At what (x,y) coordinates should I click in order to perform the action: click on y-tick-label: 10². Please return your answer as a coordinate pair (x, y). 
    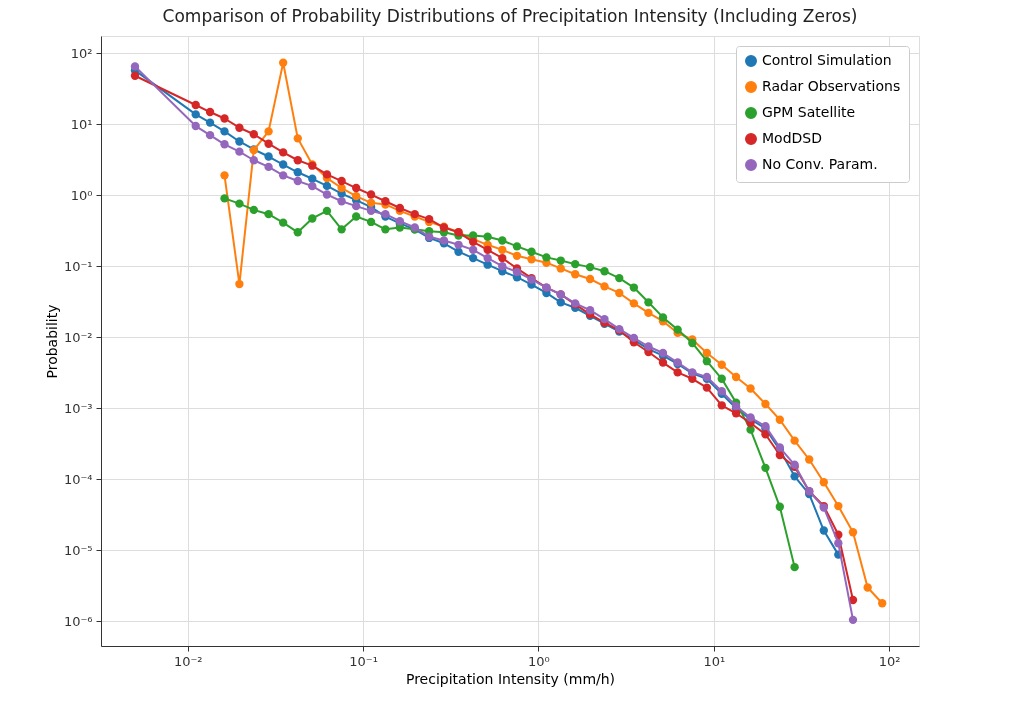
    Looking at the image, I should click on (81, 53).